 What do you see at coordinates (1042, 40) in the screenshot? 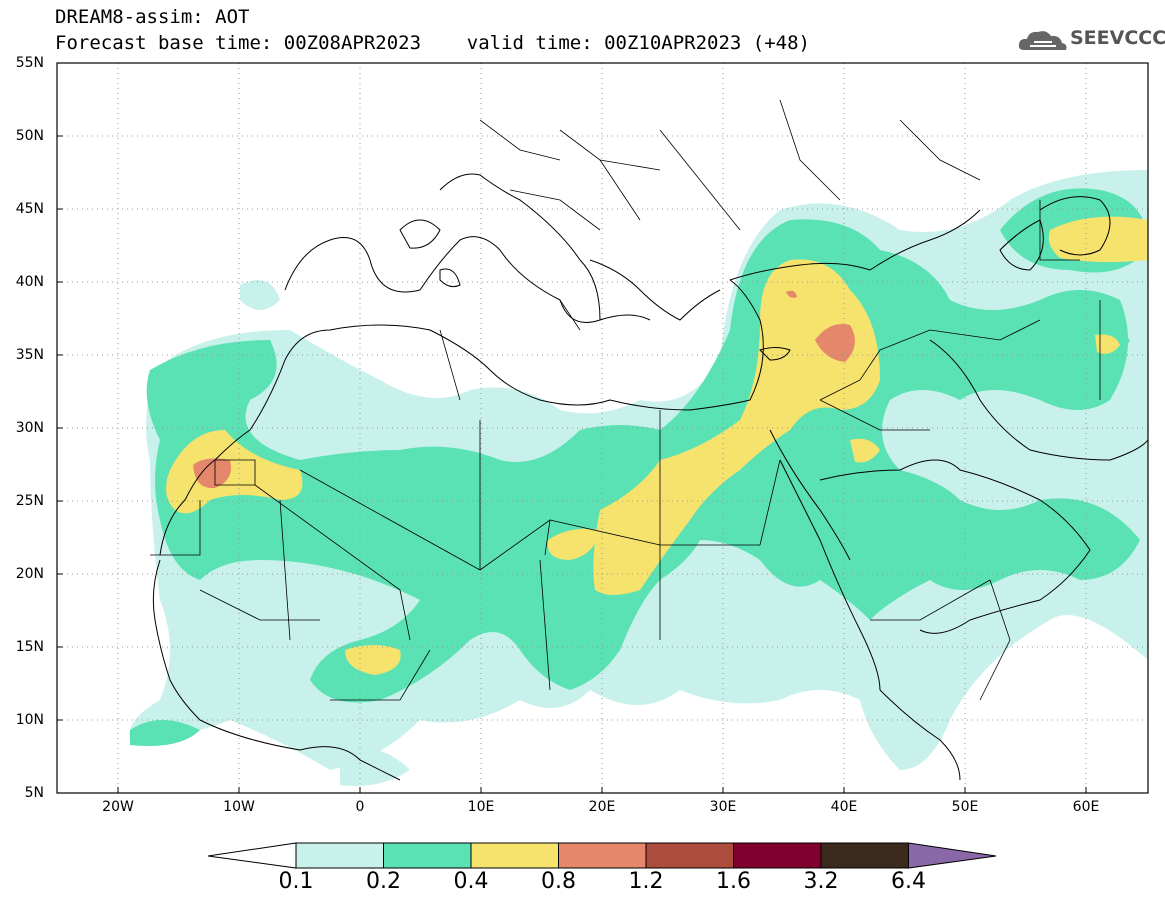
I see `cloud-logo-icon` at bounding box center [1042, 40].